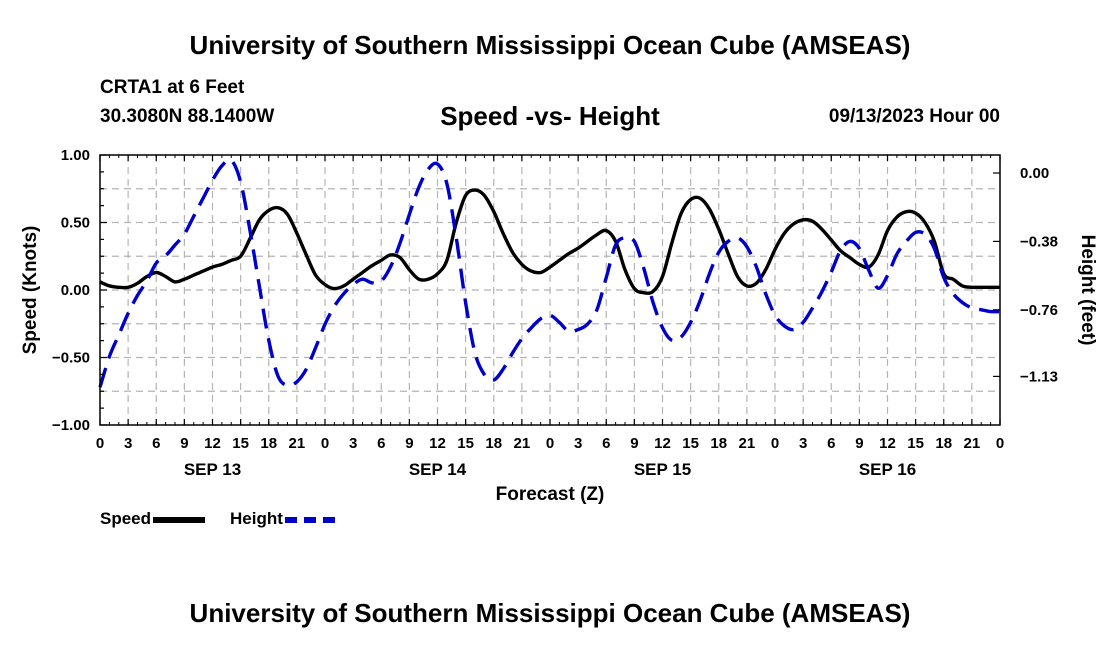 The width and height of the screenshot is (1100, 650). Describe the element at coordinates (1087, 290) in the screenshot. I see `y2-axis-label: Height (feet)` at that location.